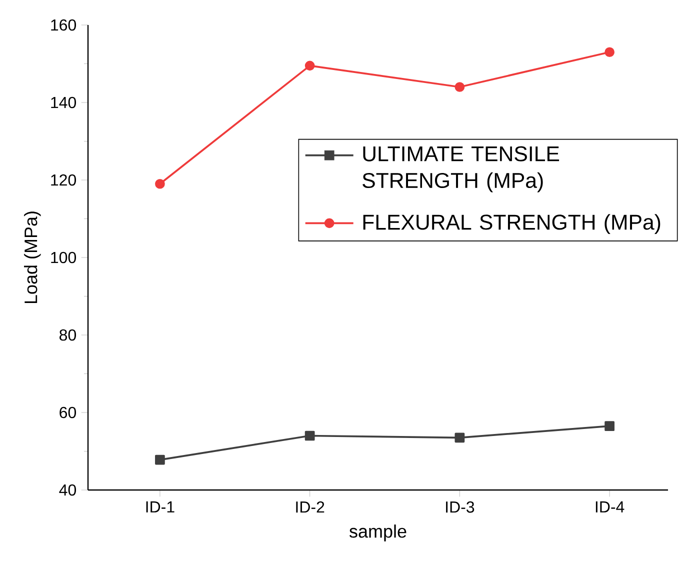 Image resolution: width=680 pixels, height=562 pixels. I want to click on legend-label: ULTIMATE TENSILE STRENGTH (MPa), so click(461, 169).